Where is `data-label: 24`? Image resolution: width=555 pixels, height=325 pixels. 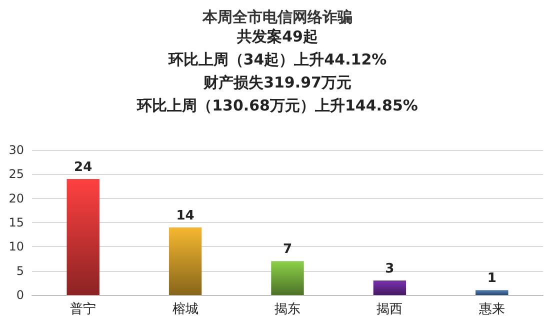
data-label: 24 is located at coordinates (83, 167).